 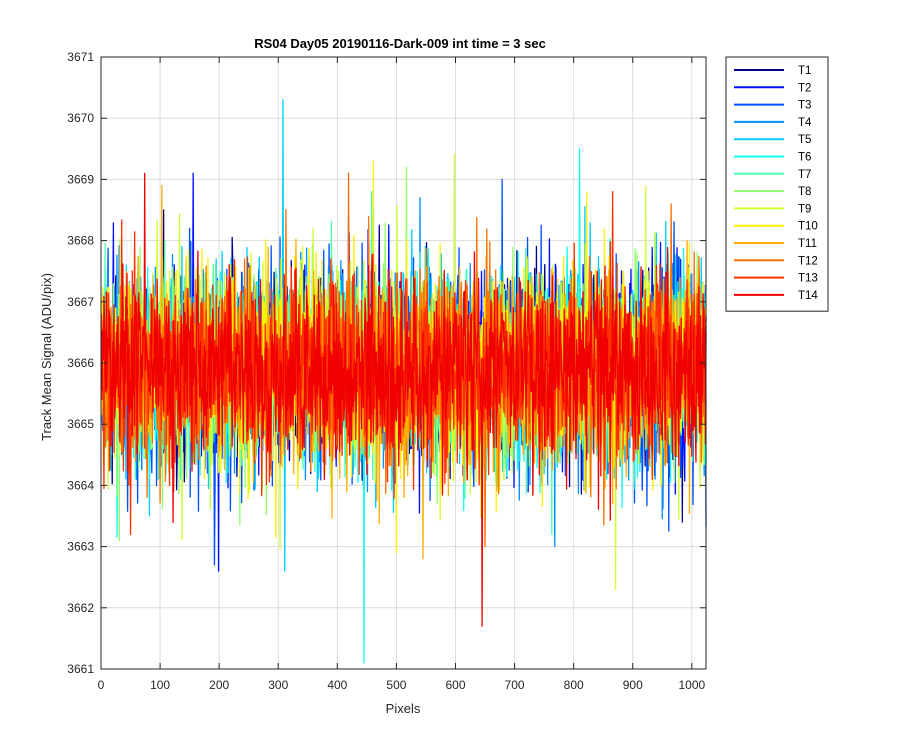 I want to click on y-tick-label: 3666, so click(x=80, y=363).